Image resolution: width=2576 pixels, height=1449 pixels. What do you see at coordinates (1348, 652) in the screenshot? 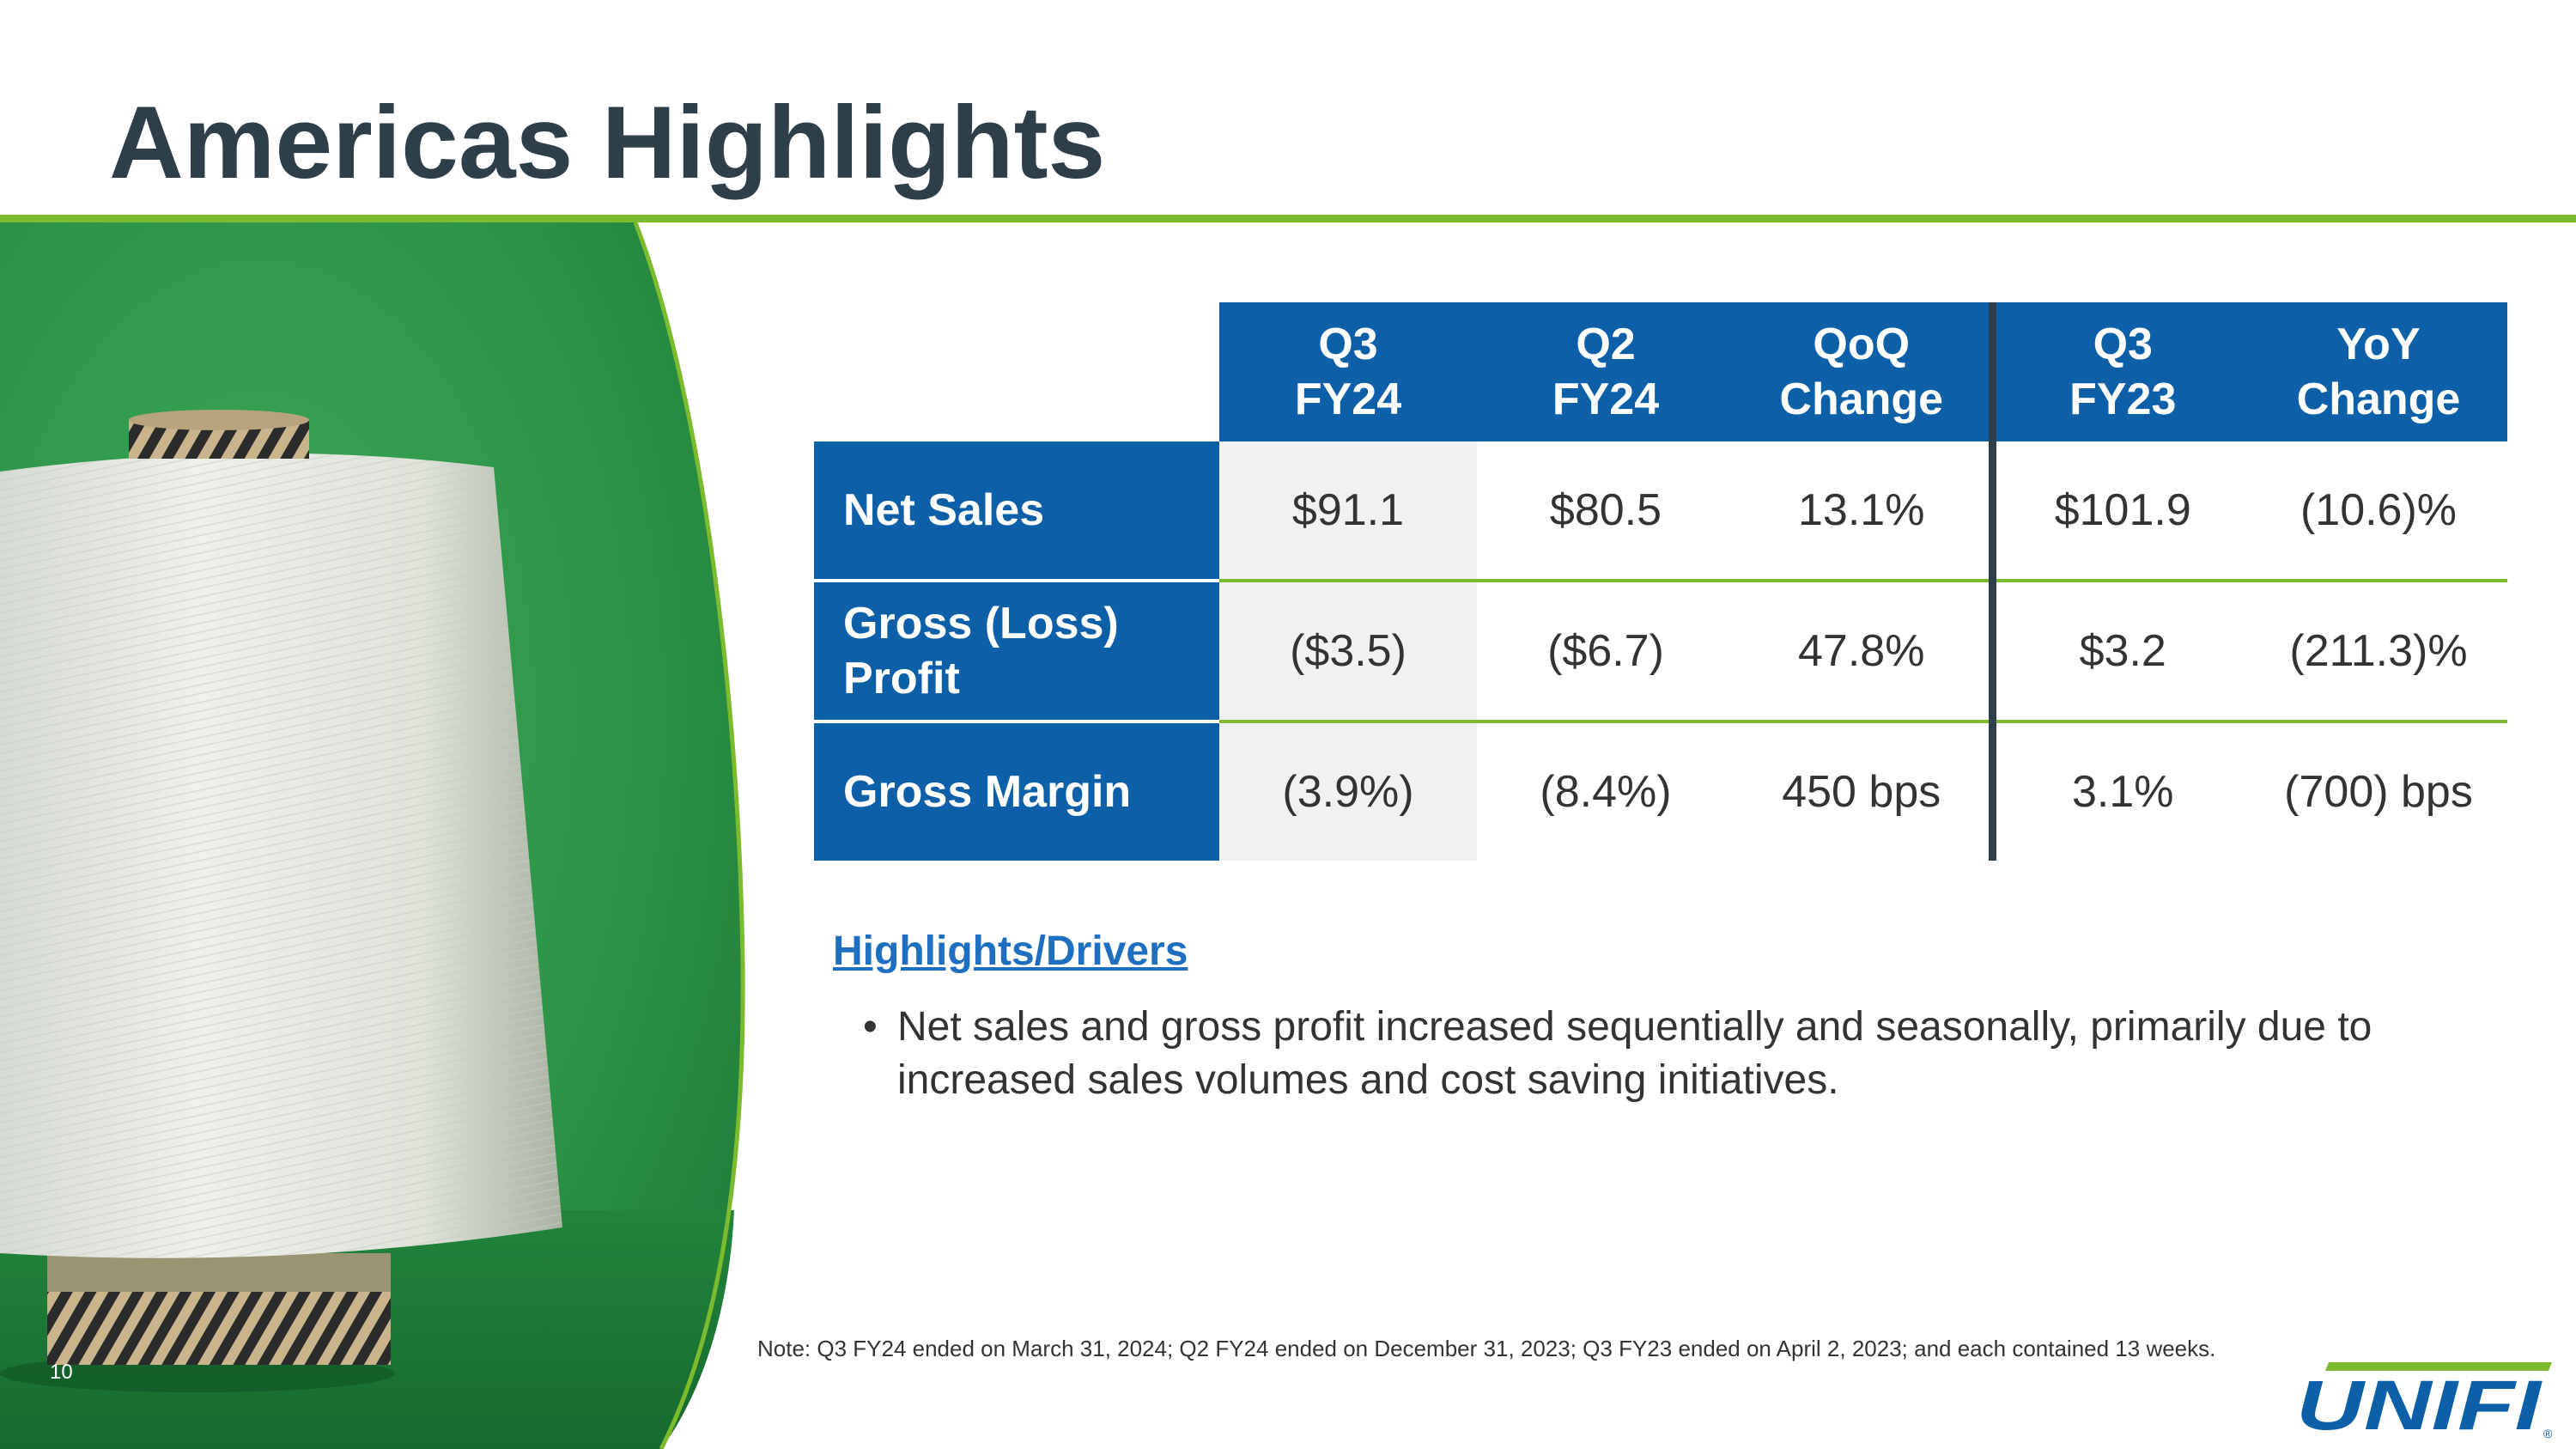
I see `table-cell: ($3.5)` at bounding box center [1348, 652].